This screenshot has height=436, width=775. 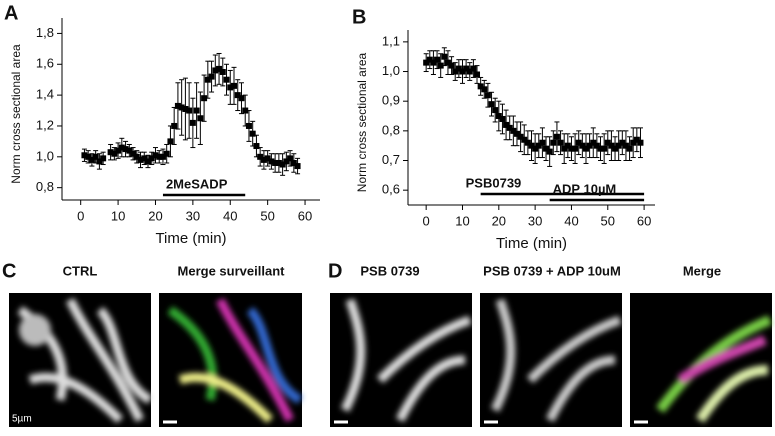 I want to click on x-tick-label: 40, so click(x=230, y=215).